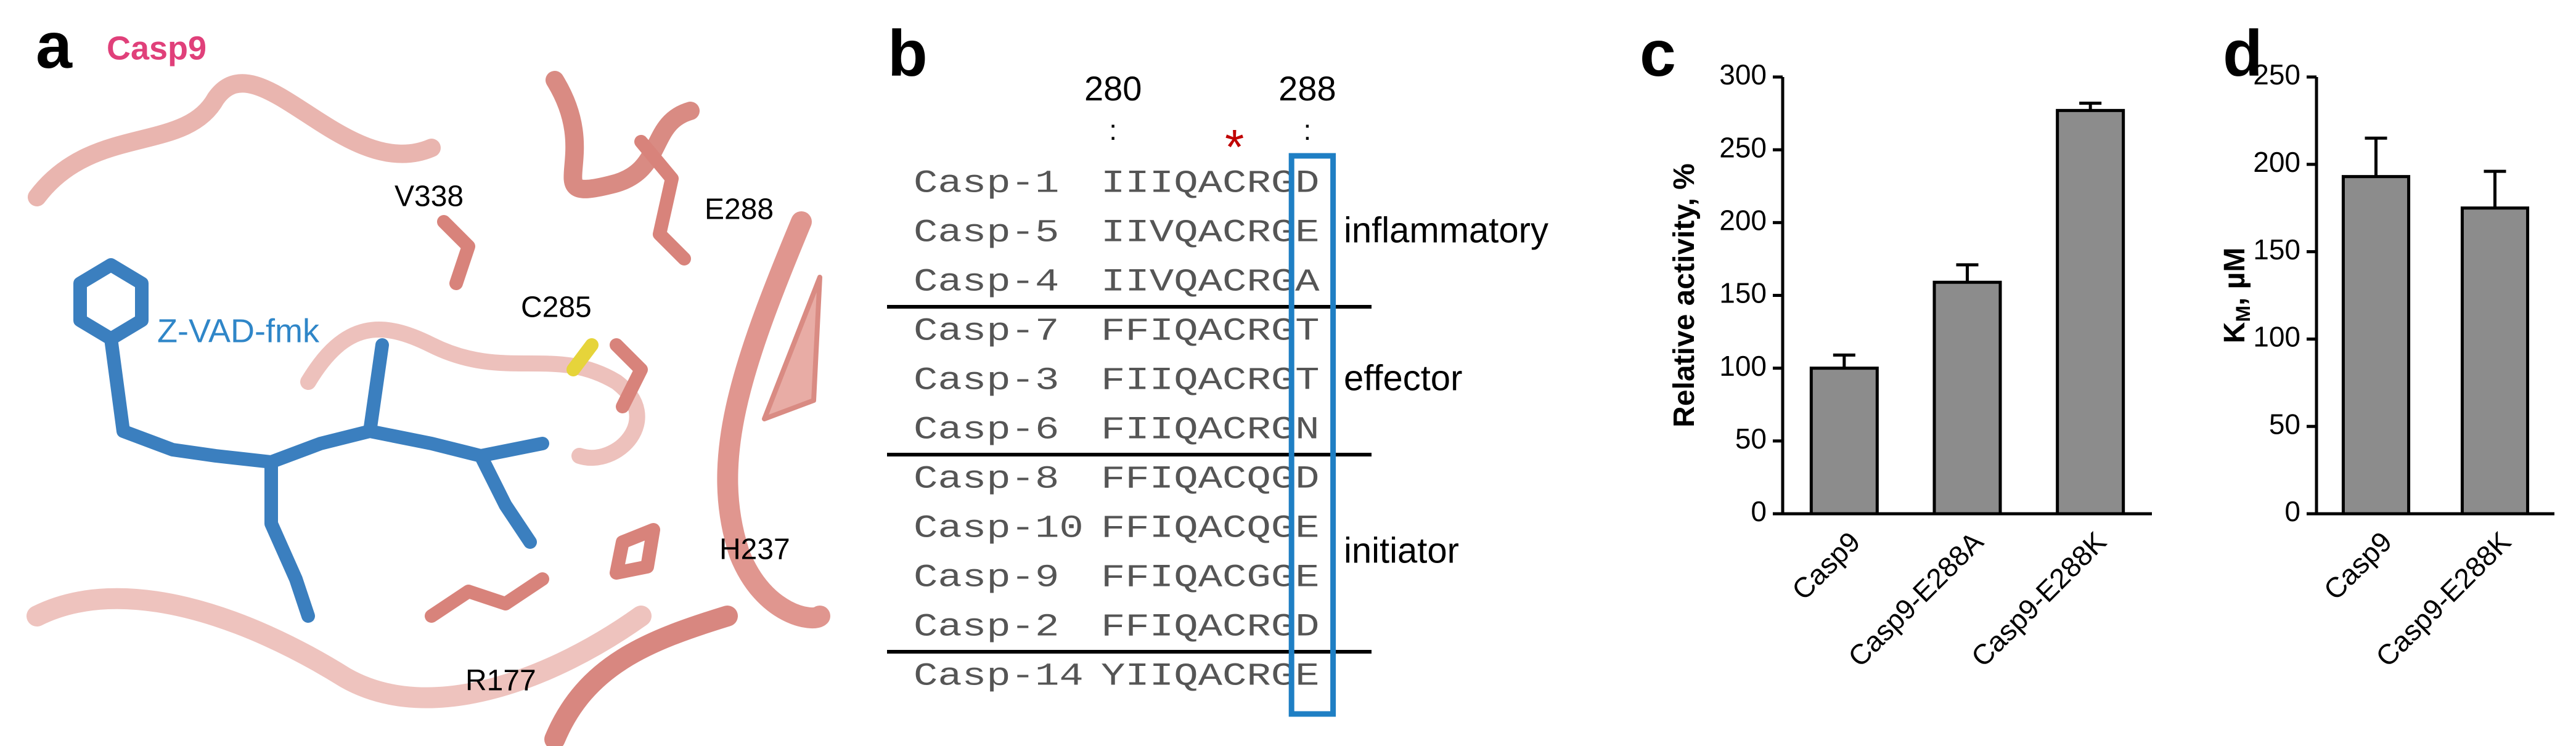  What do you see at coordinates (986, 233) in the screenshot?
I see `sequence-name: Casp-5` at bounding box center [986, 233].